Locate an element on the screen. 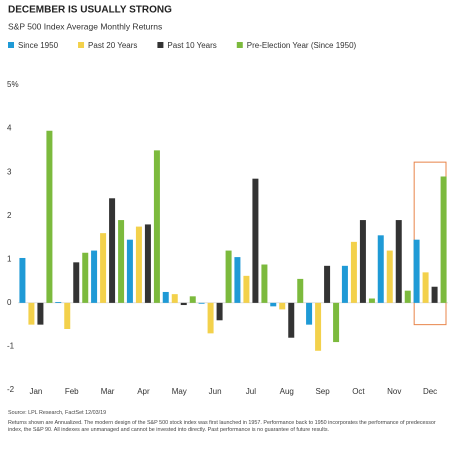 The width and height of the screenshot is (450, 450). legend-label: Since 1950 is located at coordinates (38, 45).